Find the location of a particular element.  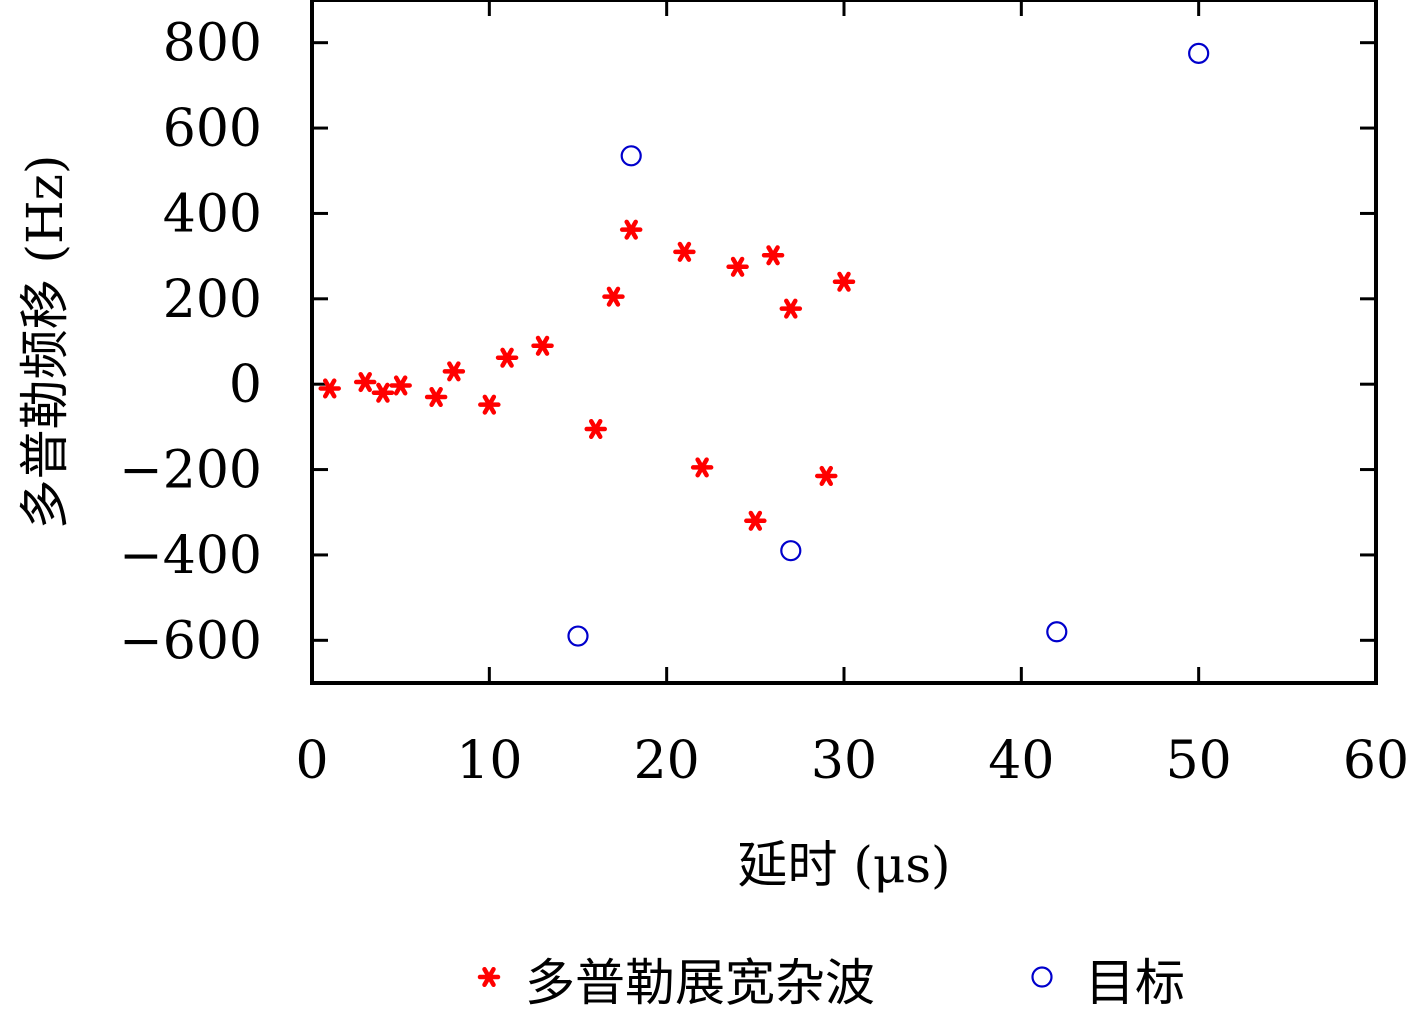

x-tick-label: 20 is located at coordinates (667, 761).